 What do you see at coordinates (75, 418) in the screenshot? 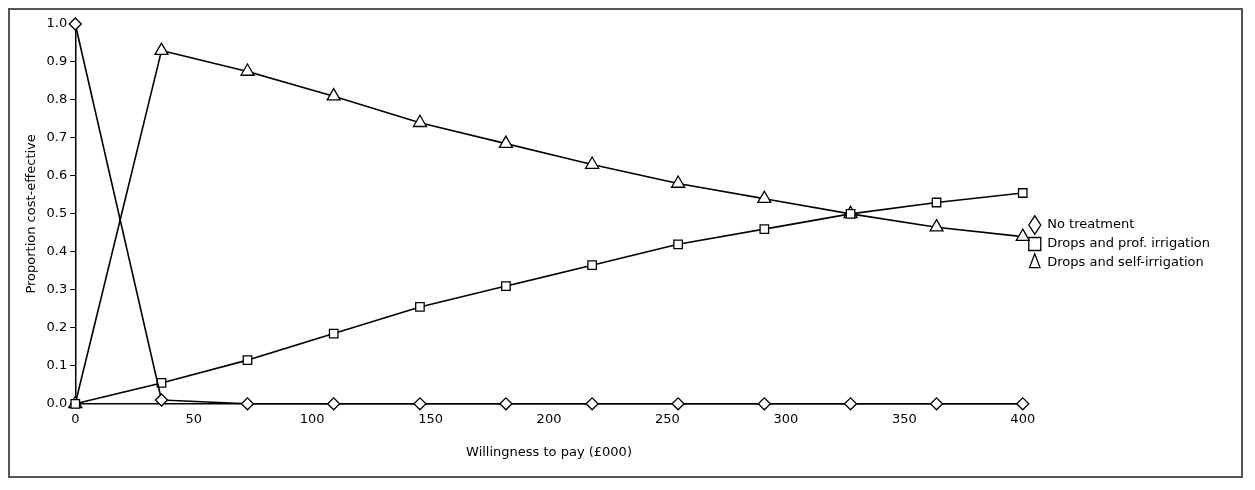
I see `x-tick-label: 0` at bounding box center [75, 418].